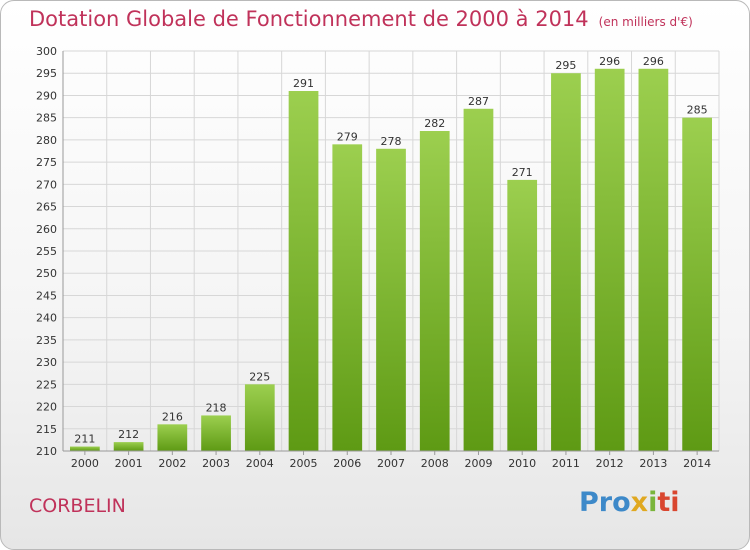 This screenshot has width=750, height=550. What do you see at coordinates (77, 506) in the screenshot?
I see `municipality-name: CORBELIN` at bounding box center [77, 506].